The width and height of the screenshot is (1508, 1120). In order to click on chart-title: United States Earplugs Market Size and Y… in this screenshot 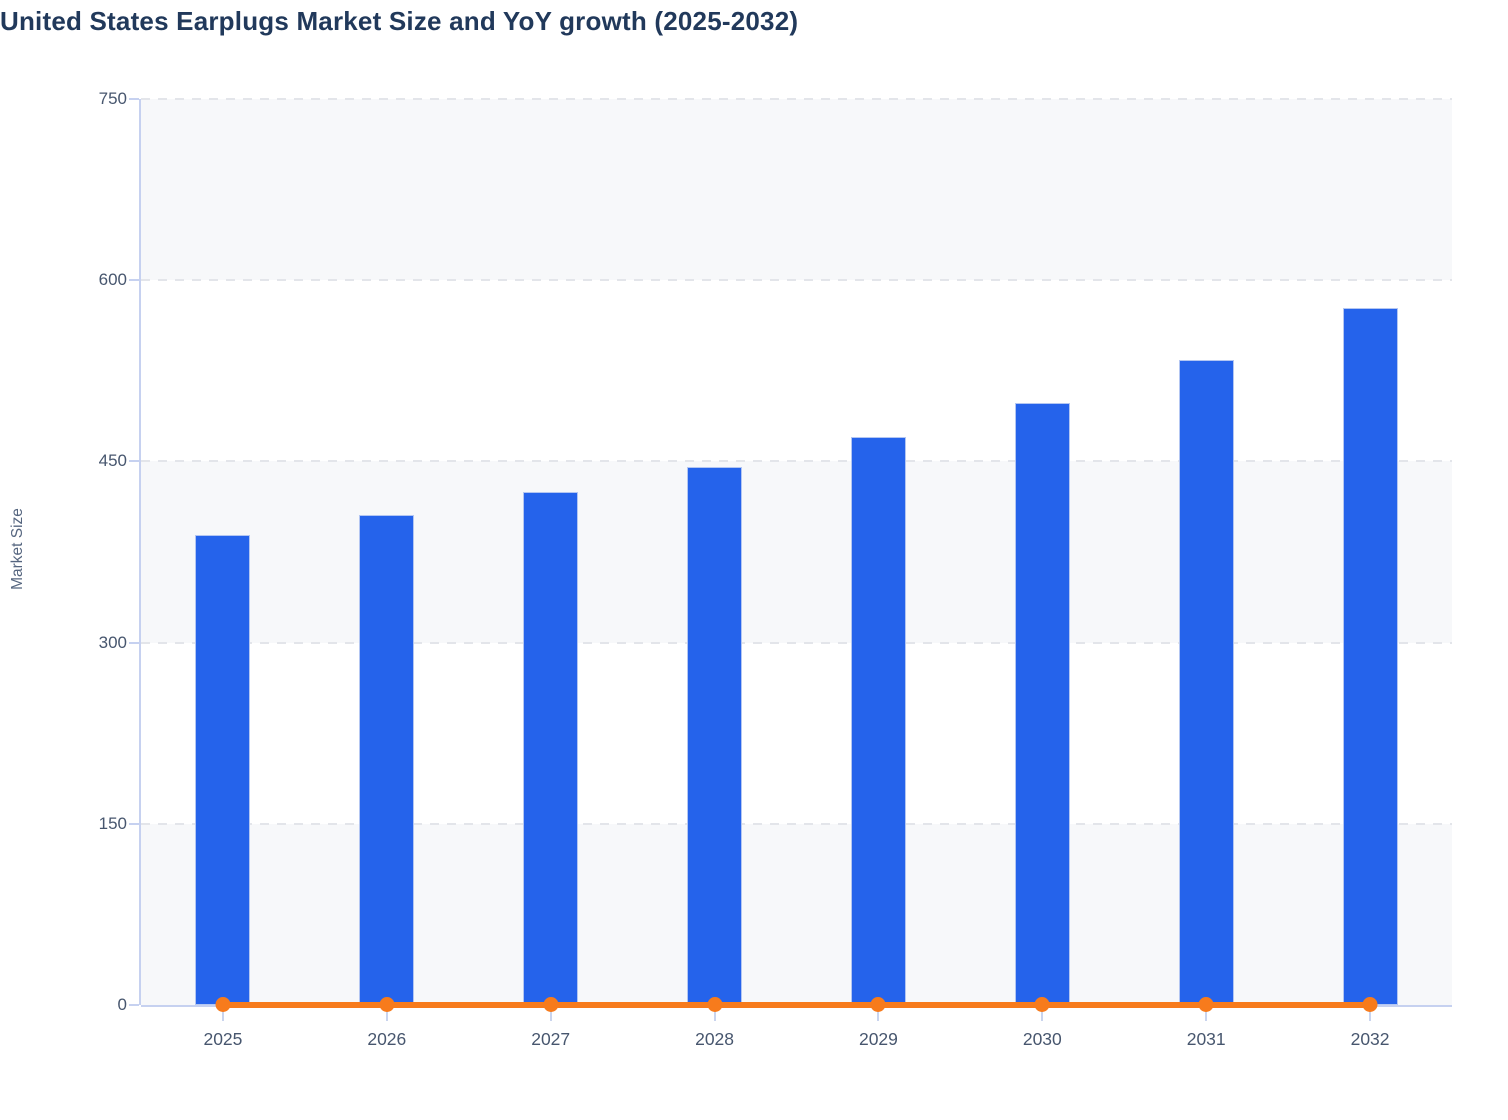, I will do `click(399, 21)`.